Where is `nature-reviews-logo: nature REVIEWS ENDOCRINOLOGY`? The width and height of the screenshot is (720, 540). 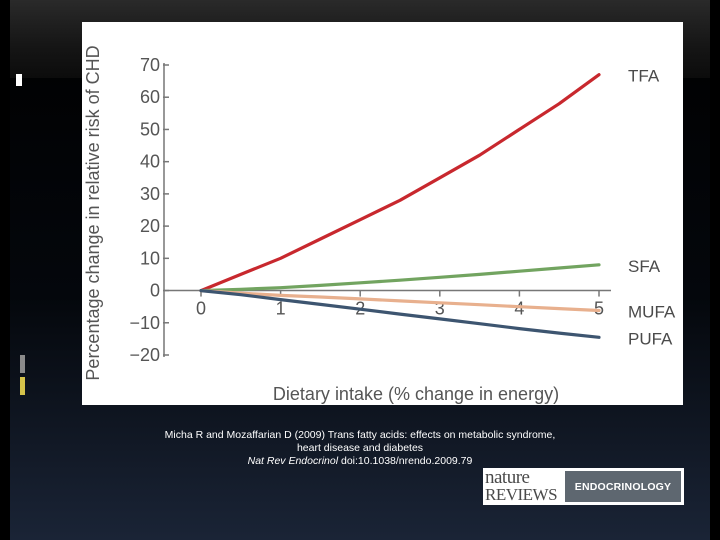 nature-reviews-logo: nature REVIEWS ENDOCRINOLOGY is located at coordinates (583, 486).